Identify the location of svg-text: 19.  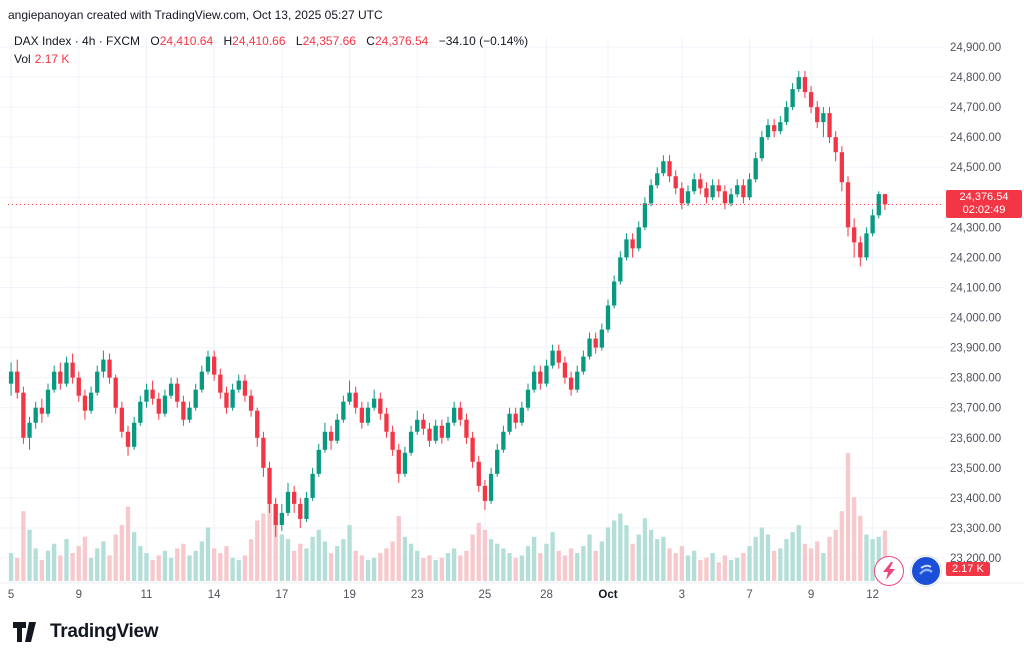
(349, 595).